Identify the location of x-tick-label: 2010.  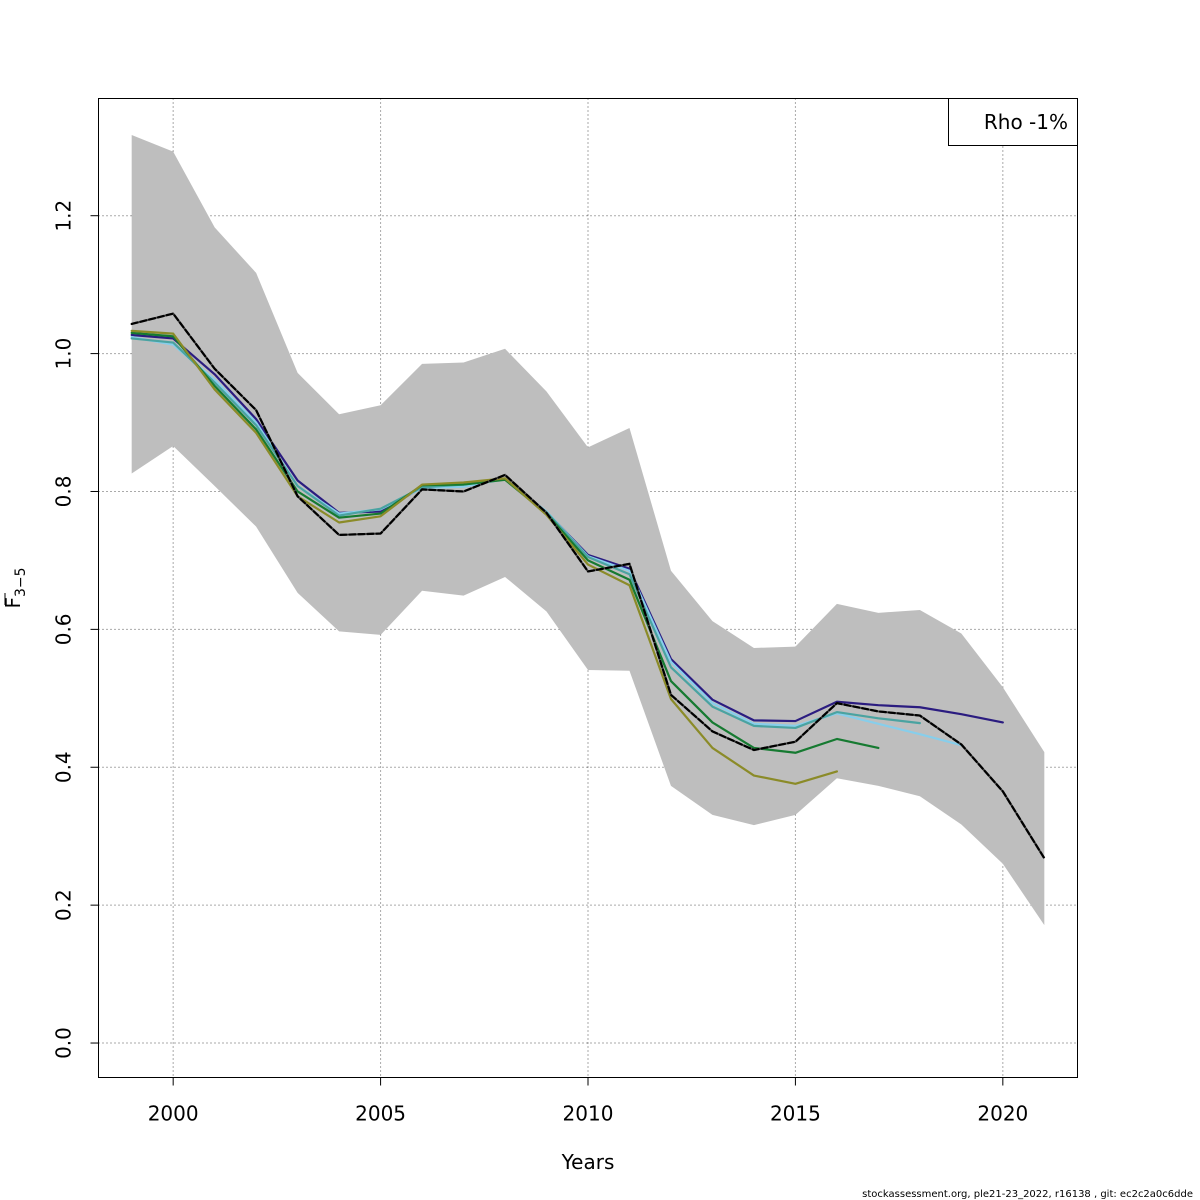
(588, 1114).